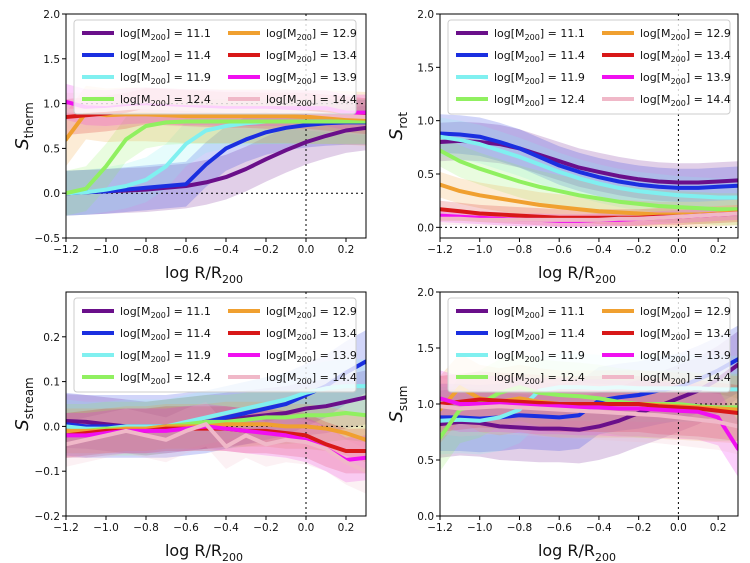  I want to click on series-line-11.1, so click(589, 161).